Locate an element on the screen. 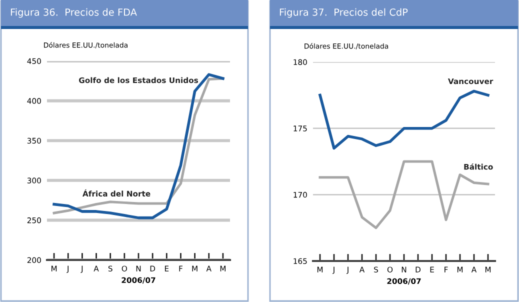  chart-title: Figura 37. Precios del CdP is located at coordinates (344, 13).